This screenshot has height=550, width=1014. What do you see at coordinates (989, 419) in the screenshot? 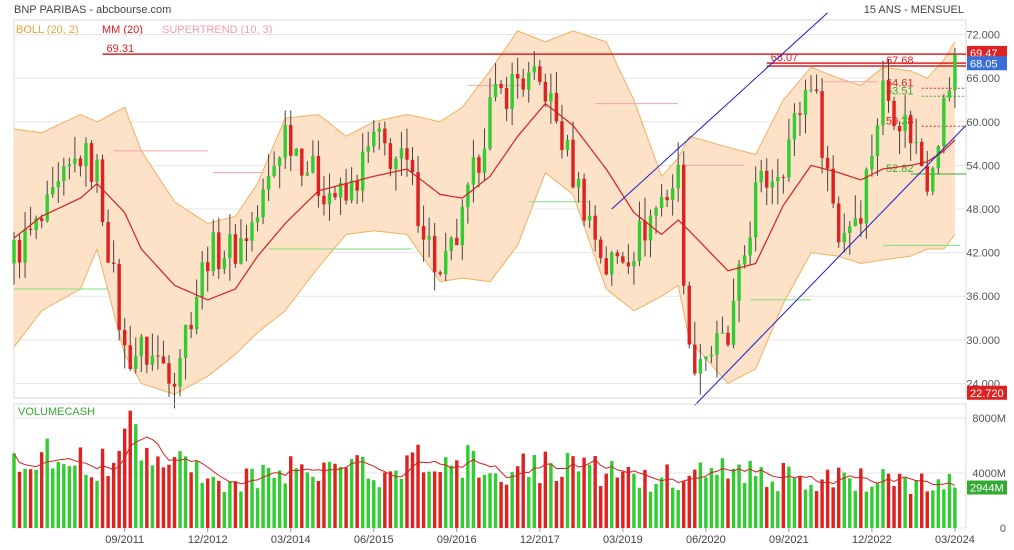
I see `volume-tick-label: 8000M` at bounding box center [989, 419].